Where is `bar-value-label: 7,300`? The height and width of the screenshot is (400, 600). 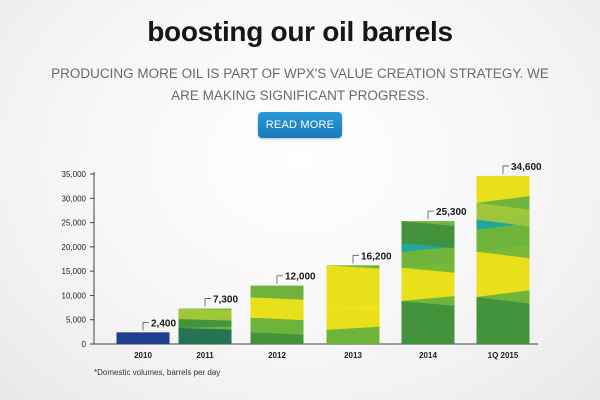 bar-value-label: 7,300 is located at coordinates (225, 300).